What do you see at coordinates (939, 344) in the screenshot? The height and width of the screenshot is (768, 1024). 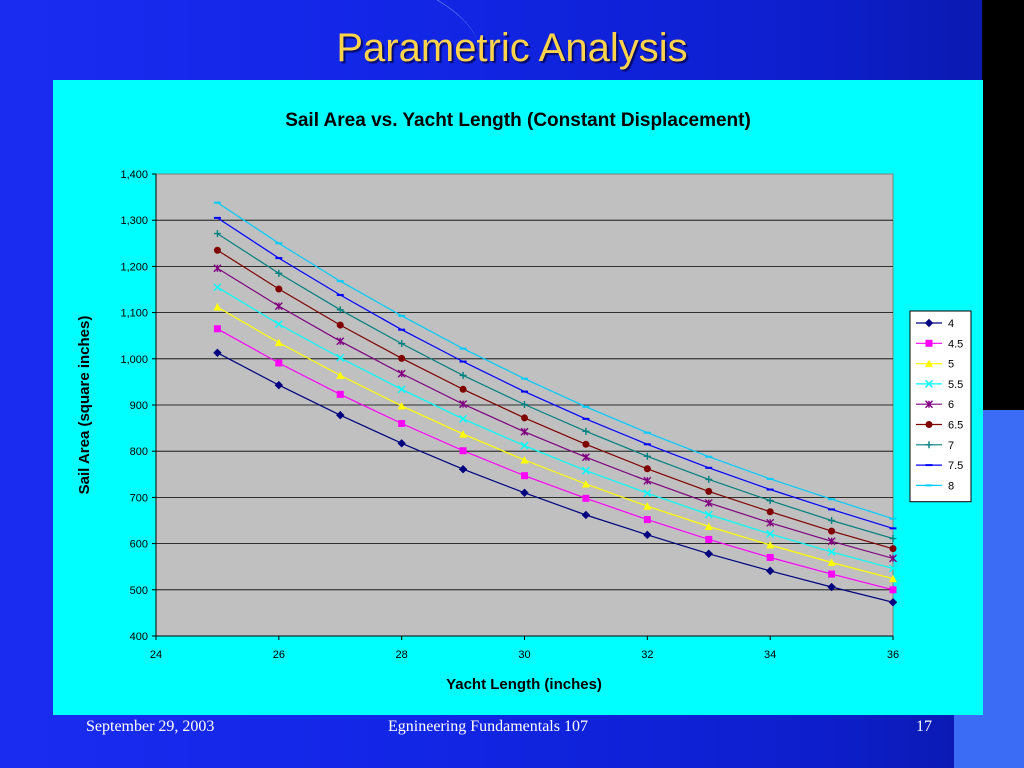 I see `legend-item: 4.5` at bounding box center [939, 344].